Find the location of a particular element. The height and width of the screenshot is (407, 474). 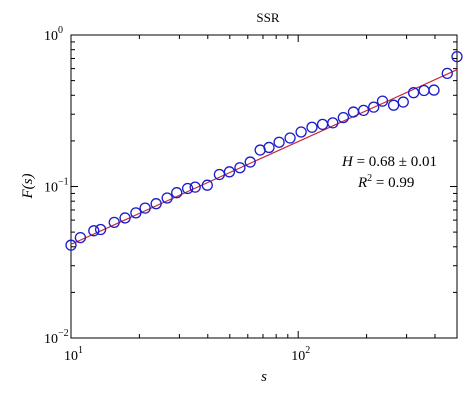

hurst-symbol: H is located at coordinates (347, 162).